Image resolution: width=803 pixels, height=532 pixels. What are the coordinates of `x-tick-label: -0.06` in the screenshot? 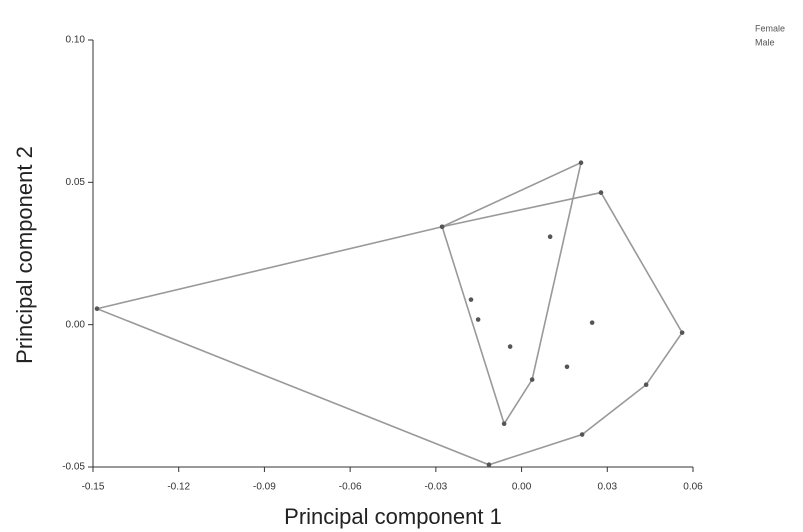 It's located at (350, 487).